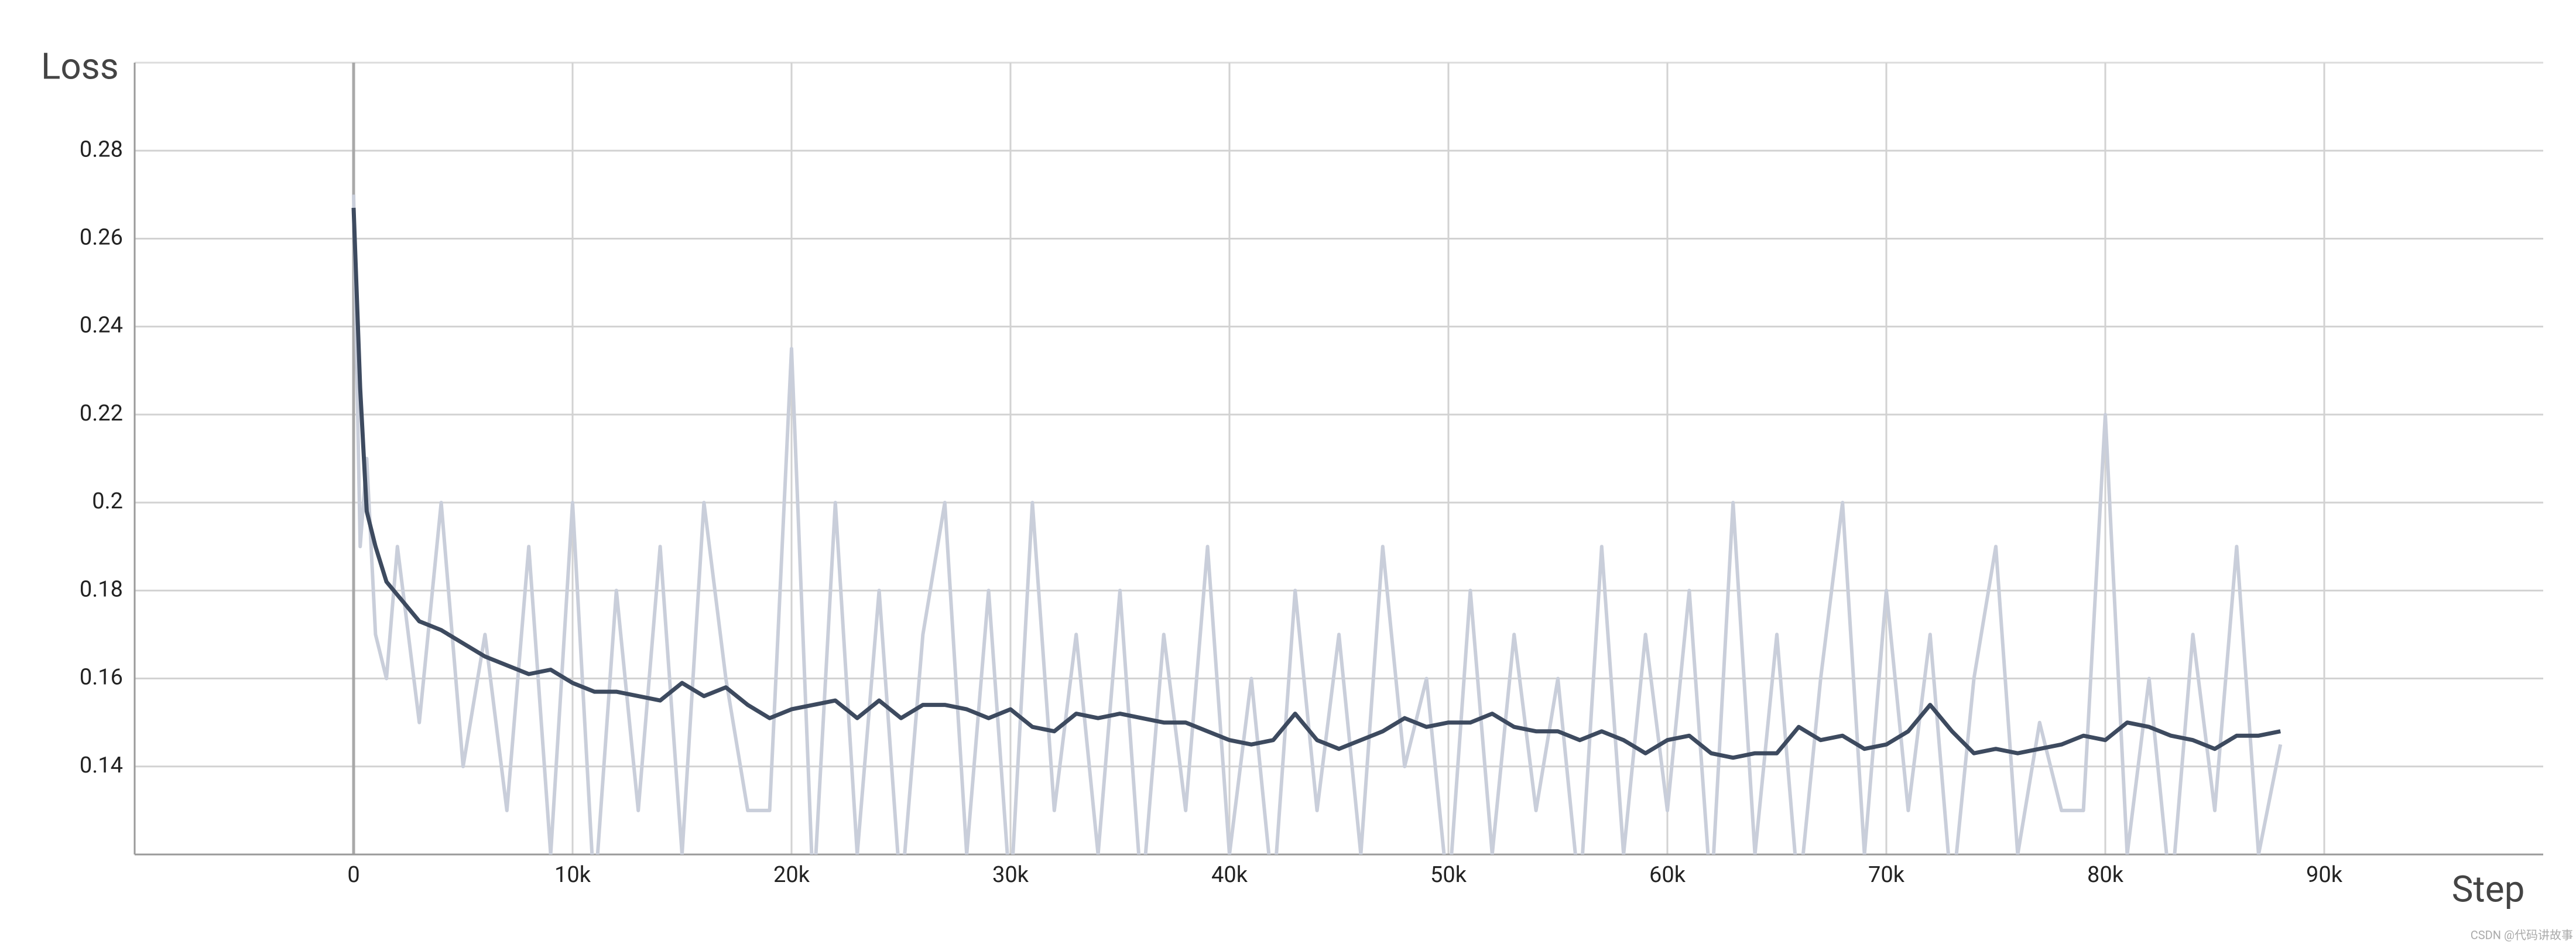 The width and height of the screenshot is (2576, 947). What do you see at coordinates (101, 589) in the screenshot?
I see `y-tick-label: 0.18` at bounding box center [101, 589].